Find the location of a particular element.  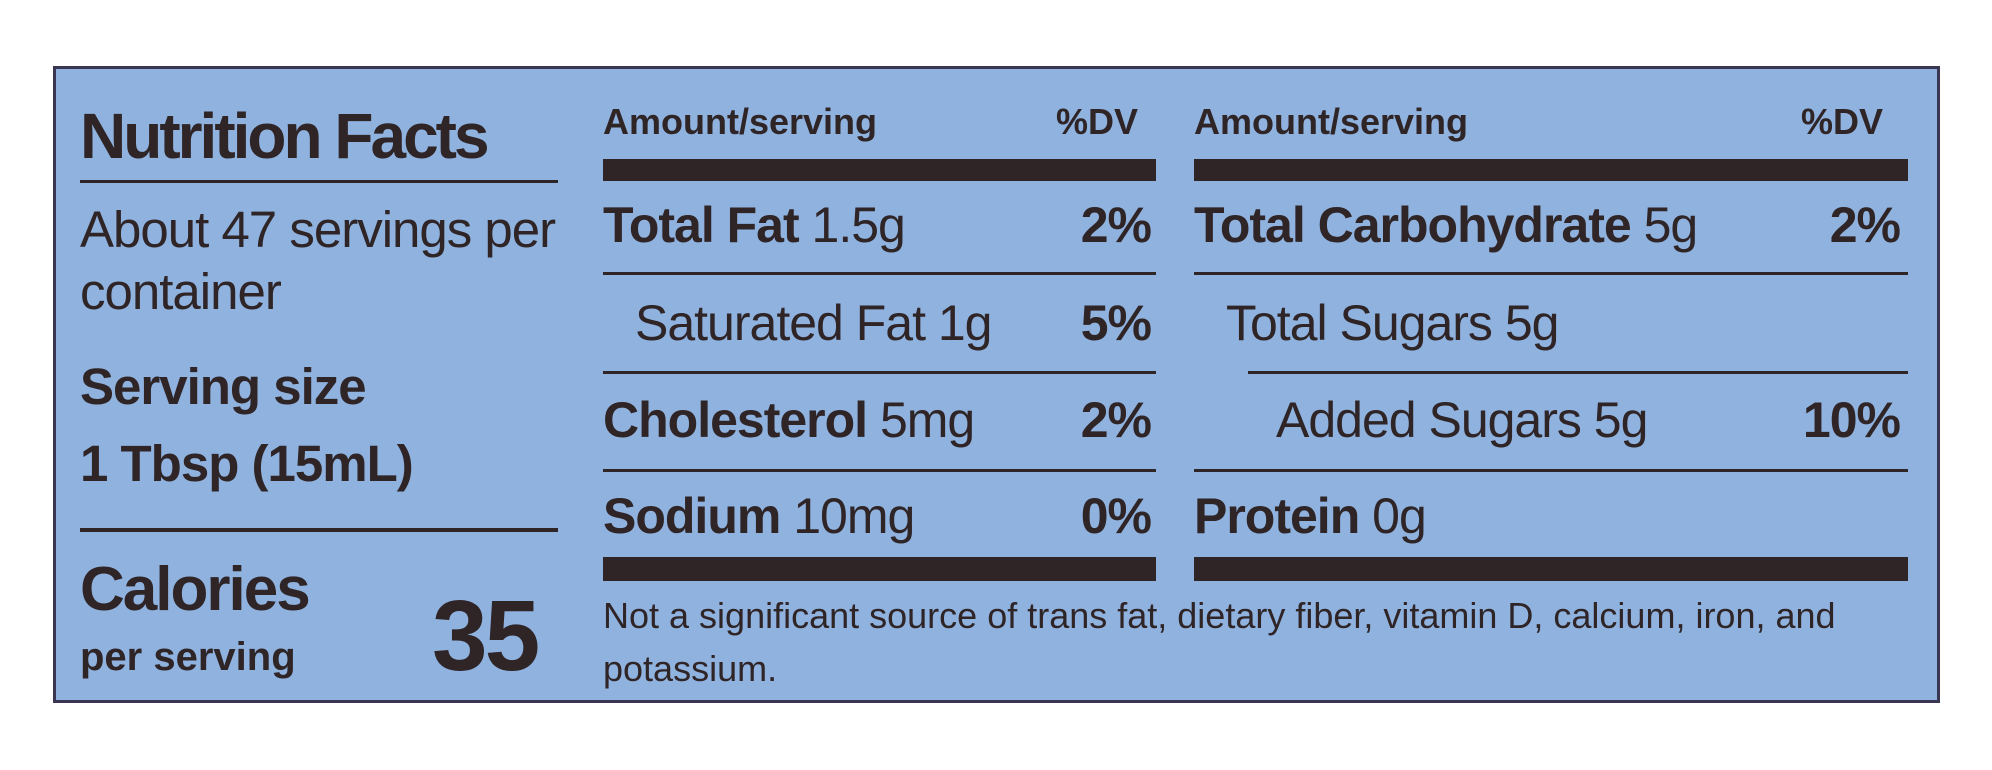

nutrient-name: Saturated Fat 1g is located at coordinates (813, 323).